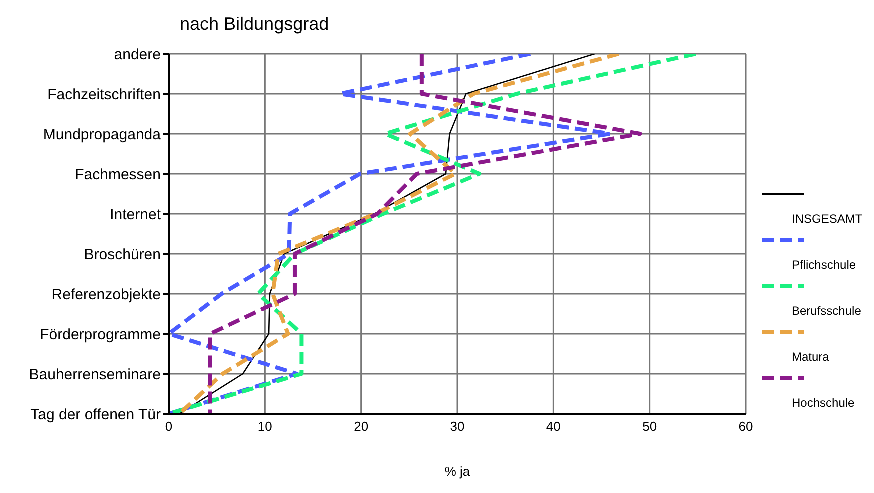  Describe the element at coordinates (95, 415) in the screenshot. I see `y-tick-label: Tag der offenen Tür` at that location.